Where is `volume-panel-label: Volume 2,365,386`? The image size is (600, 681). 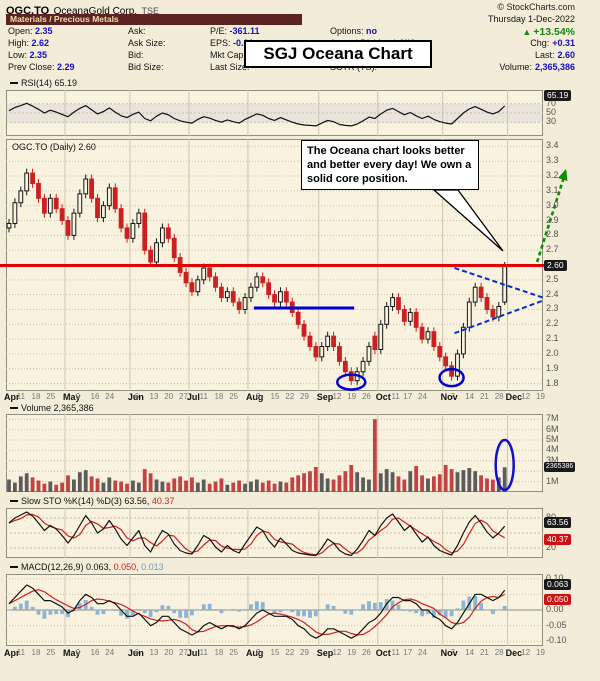
volume-panel-label: Volume 2,365,386 is located at coordinates (52, 408).